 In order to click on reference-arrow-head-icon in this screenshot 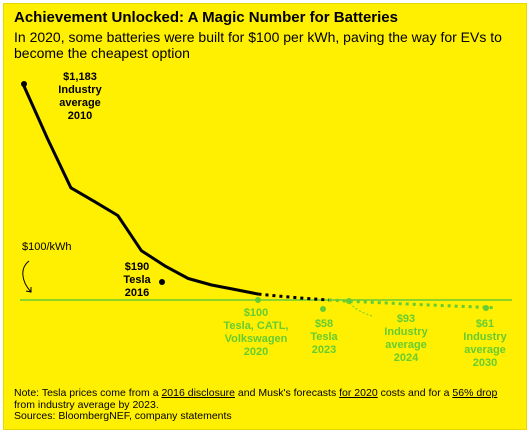, I will do `click(28, 290)`.